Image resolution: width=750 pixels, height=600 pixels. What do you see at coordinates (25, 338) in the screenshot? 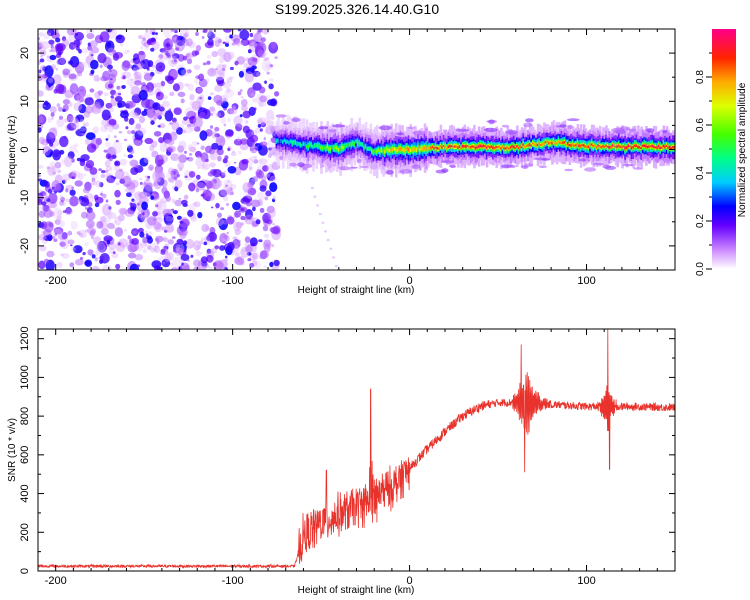
I see `y-tick-label: 1200` at bounding box center [25, 338].